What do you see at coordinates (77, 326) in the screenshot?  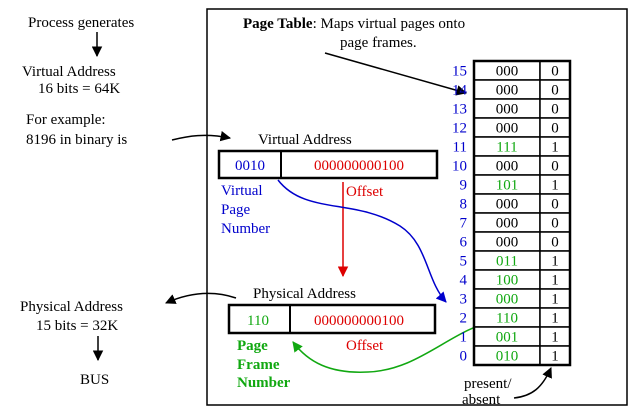 I see `physical-address-size: 15 bits = 32K` at bounding box center [77, 326].